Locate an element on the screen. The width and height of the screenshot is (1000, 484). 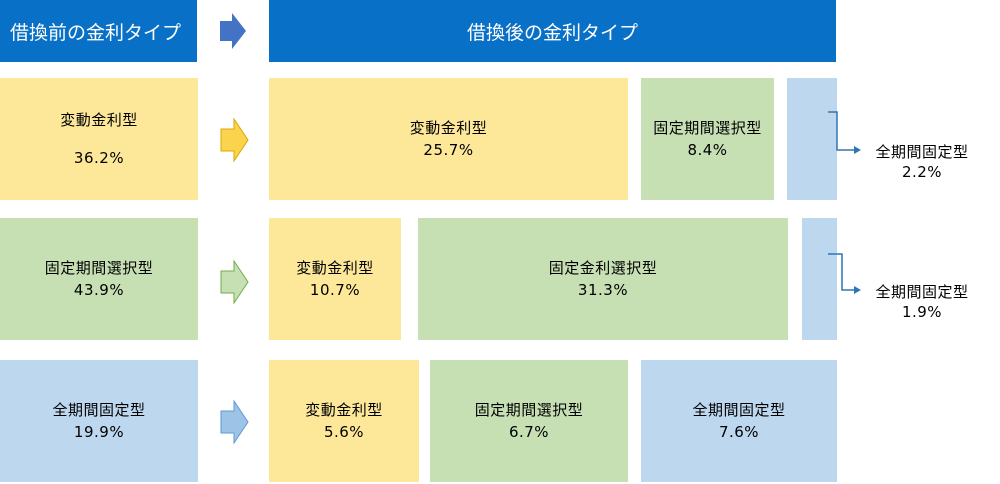
row3-arrow is located at coordinates (234, 422).